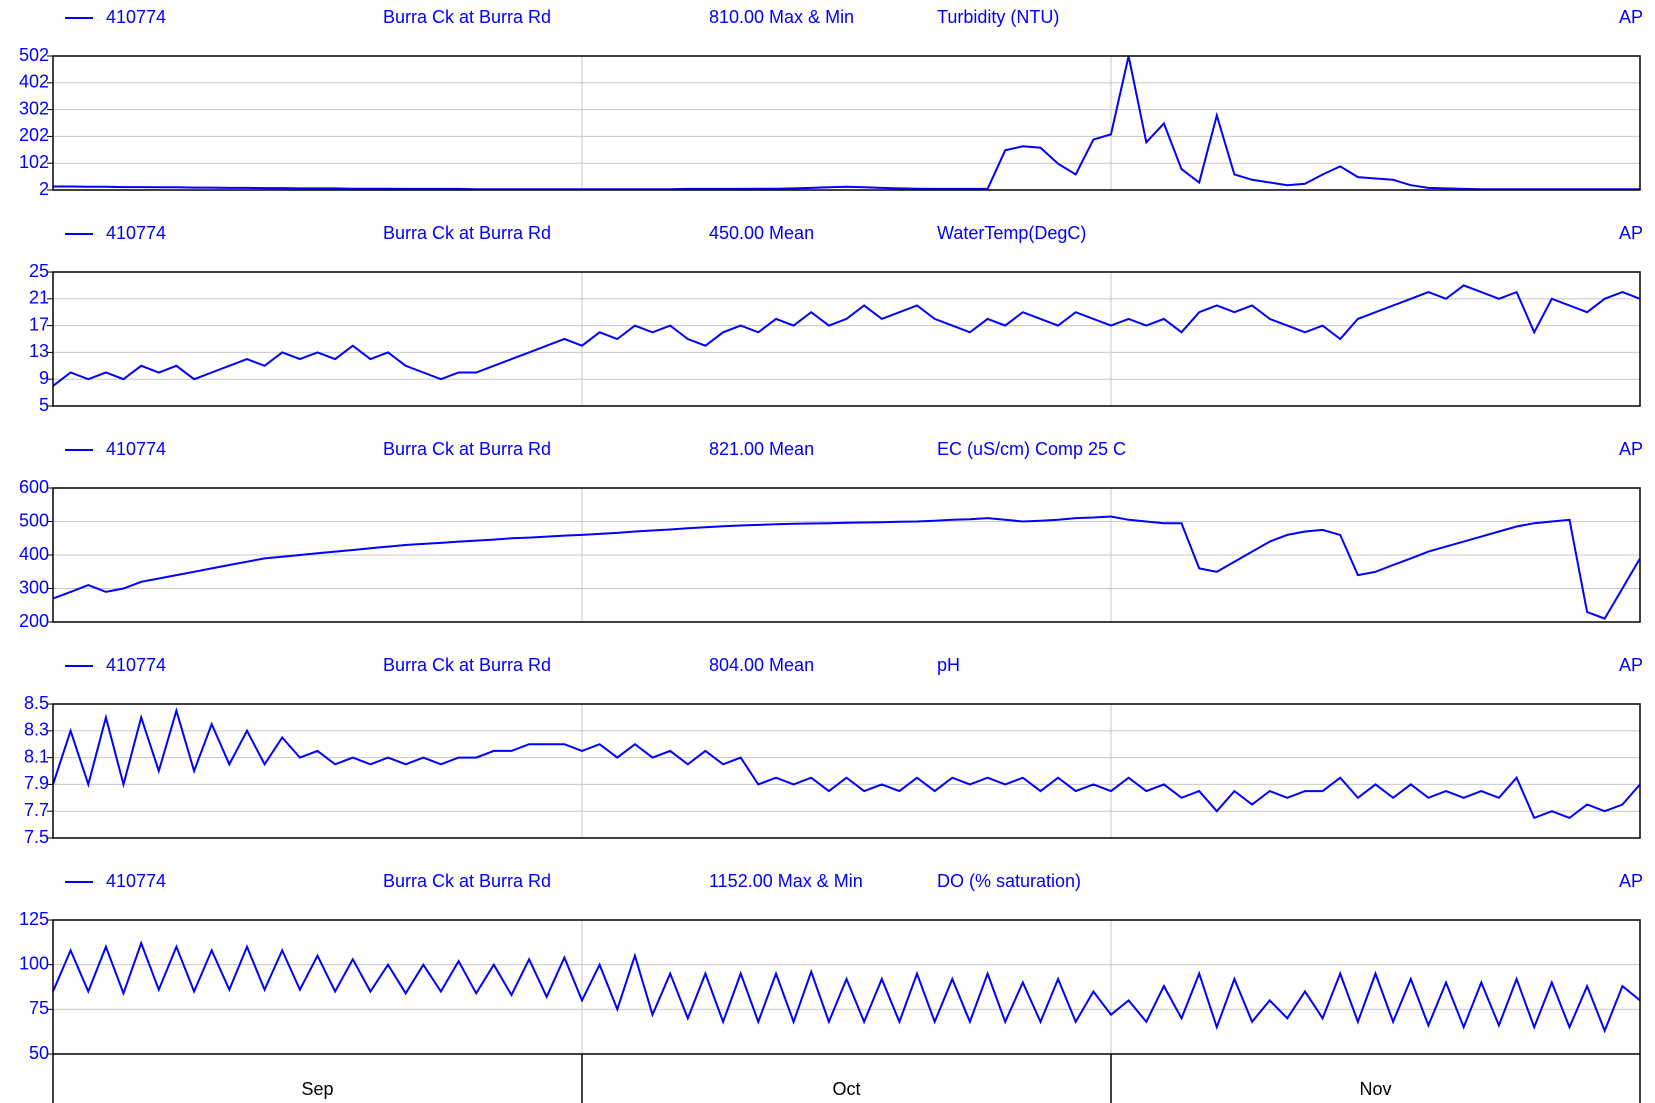  Describe the element at coordinates (34, 108) in the screenshot. I see `y-tick-label: 302` at that location.